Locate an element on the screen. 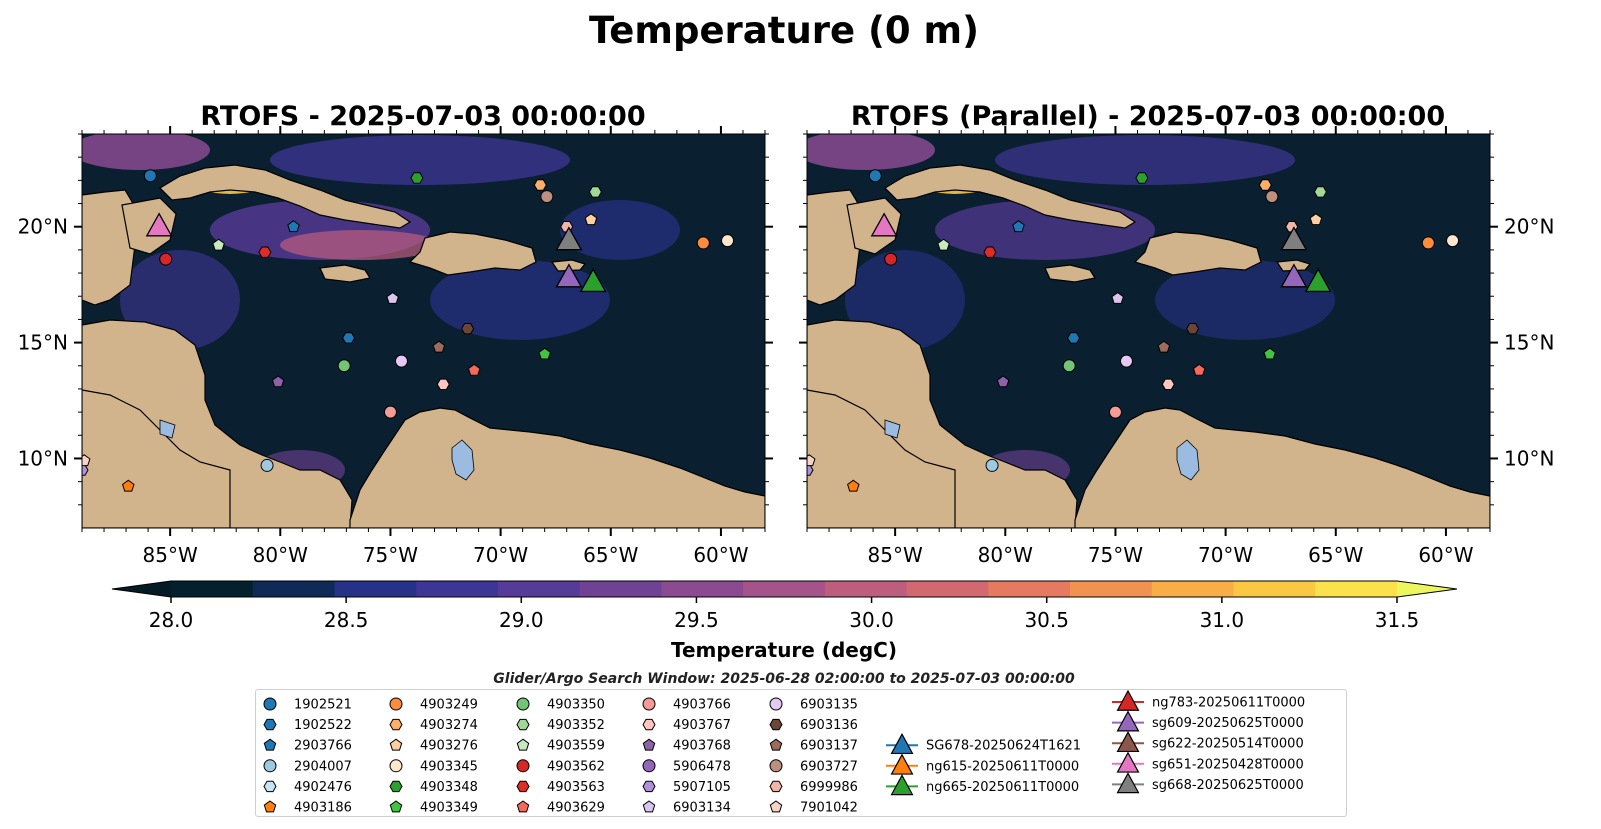  legend-label: 4903276 is located at coordinates (449, 746).